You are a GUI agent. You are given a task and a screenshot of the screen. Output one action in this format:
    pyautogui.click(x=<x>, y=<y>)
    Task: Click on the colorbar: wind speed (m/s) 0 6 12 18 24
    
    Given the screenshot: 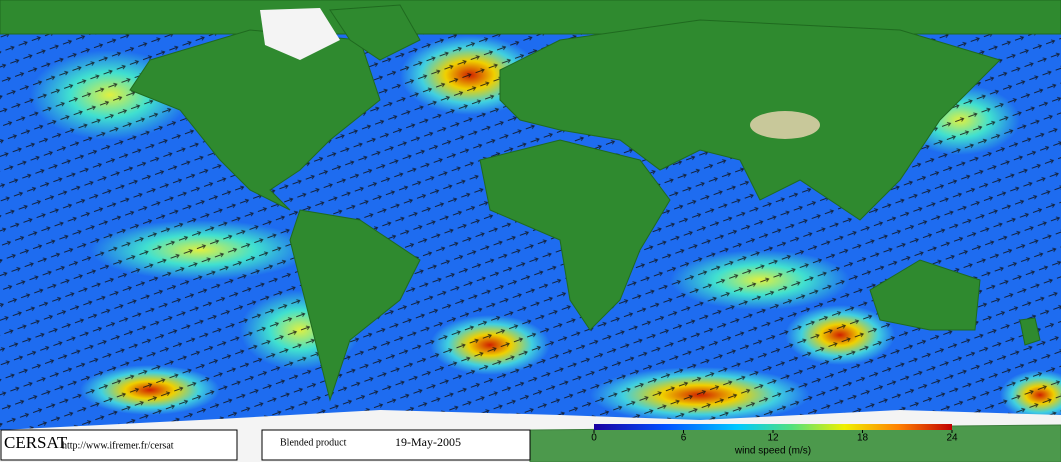 What is the action you would take?
    pyautogui.click(x=774, y=440)
    